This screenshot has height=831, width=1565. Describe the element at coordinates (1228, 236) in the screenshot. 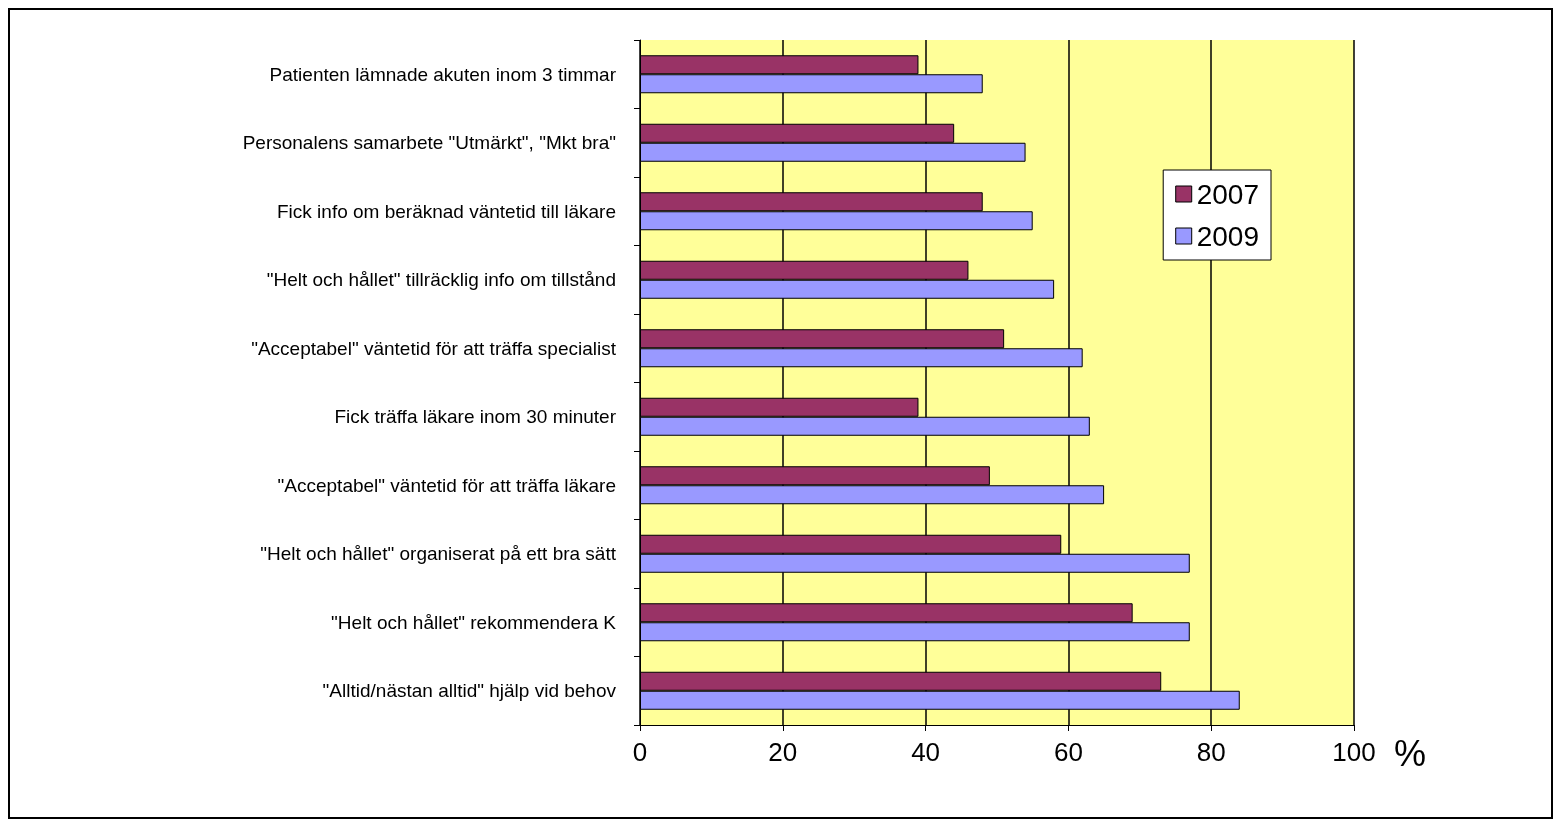

I see `legend-label: 2009` at that location.